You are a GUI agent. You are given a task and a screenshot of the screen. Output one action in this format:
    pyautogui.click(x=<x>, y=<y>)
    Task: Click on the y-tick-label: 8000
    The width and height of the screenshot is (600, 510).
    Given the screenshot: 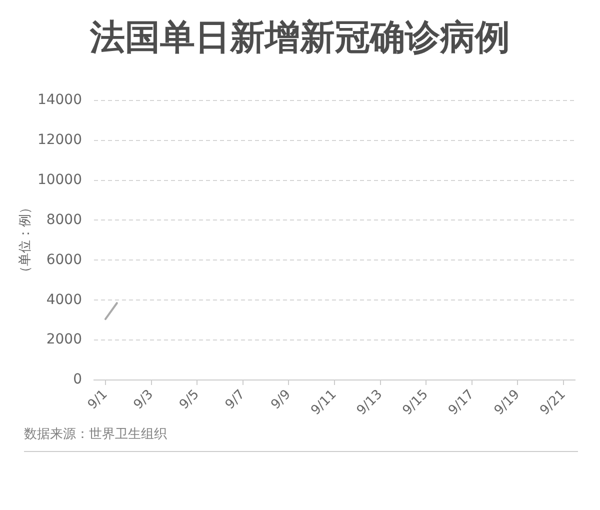 What is the action you would take?
    pyautogui.click(x=64, y=220)
    